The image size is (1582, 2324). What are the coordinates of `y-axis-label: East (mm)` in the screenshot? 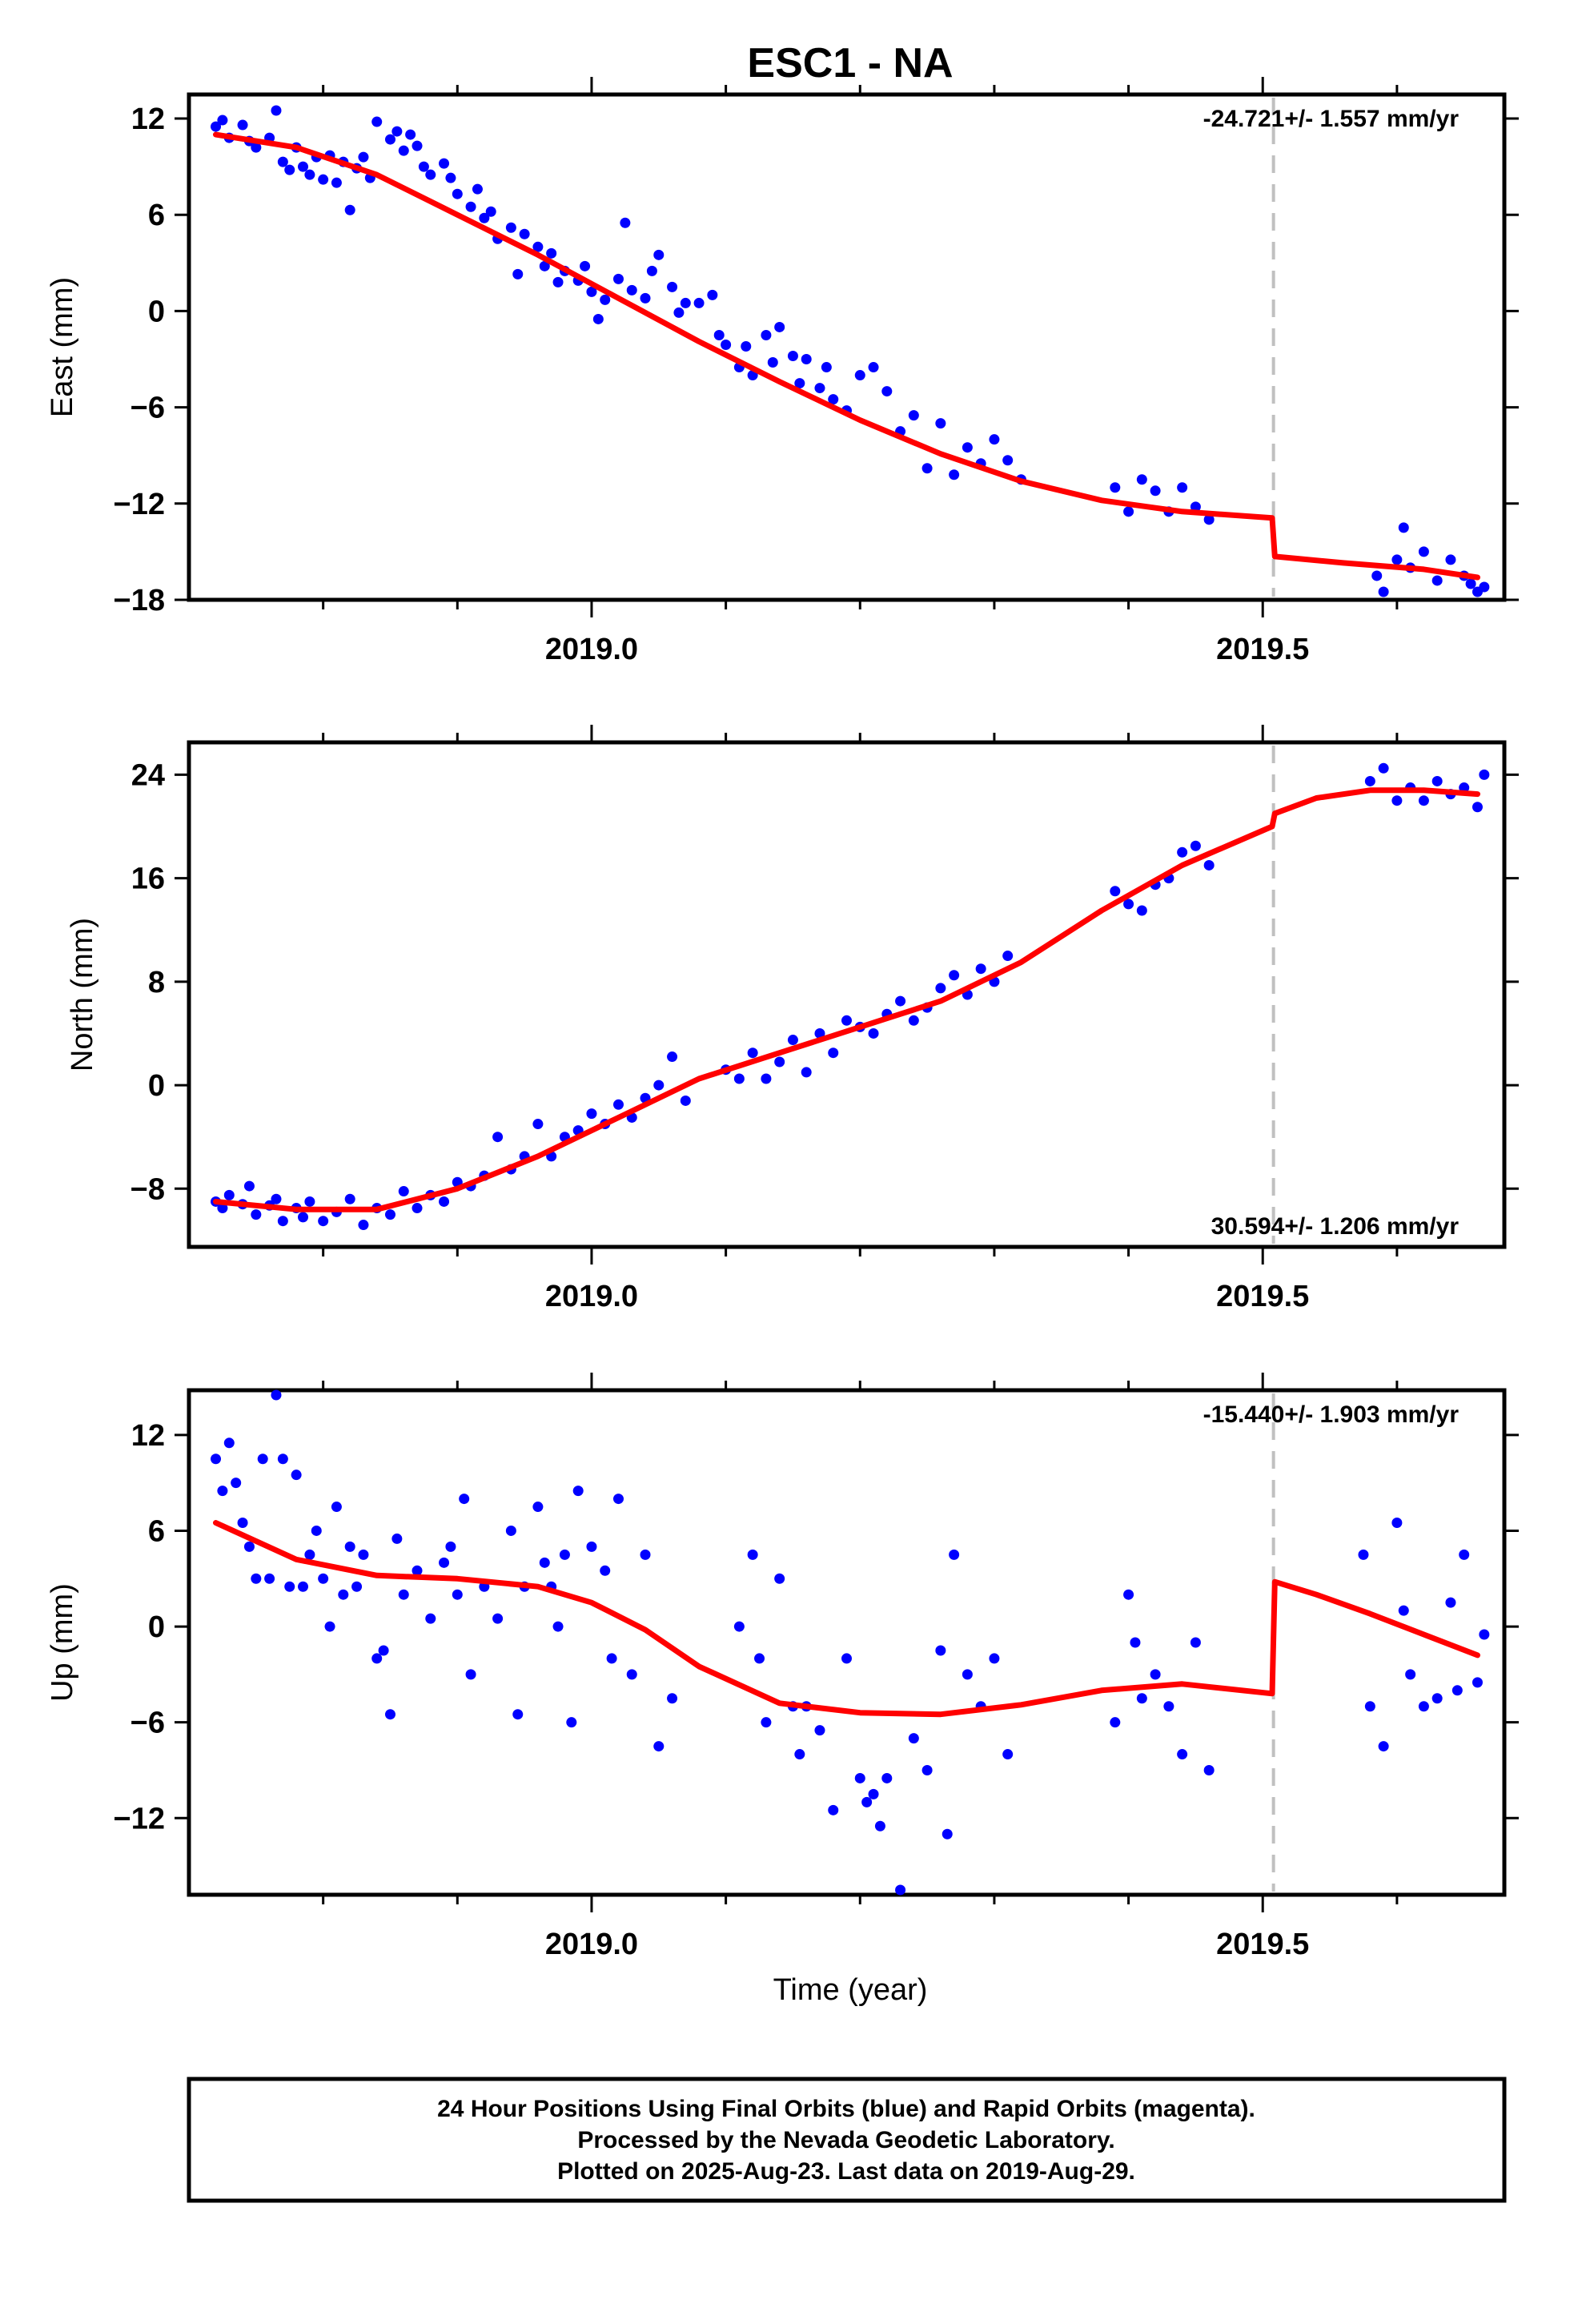 It's located at (62, 347).